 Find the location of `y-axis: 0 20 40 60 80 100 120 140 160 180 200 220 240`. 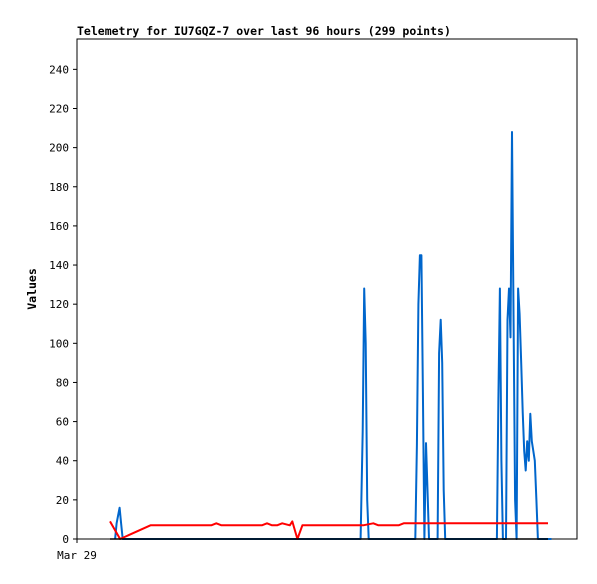

y-axis: 0 20 40 60 80 100 120 140 160 180 200 220 240 is located at coordinates (63, 304).